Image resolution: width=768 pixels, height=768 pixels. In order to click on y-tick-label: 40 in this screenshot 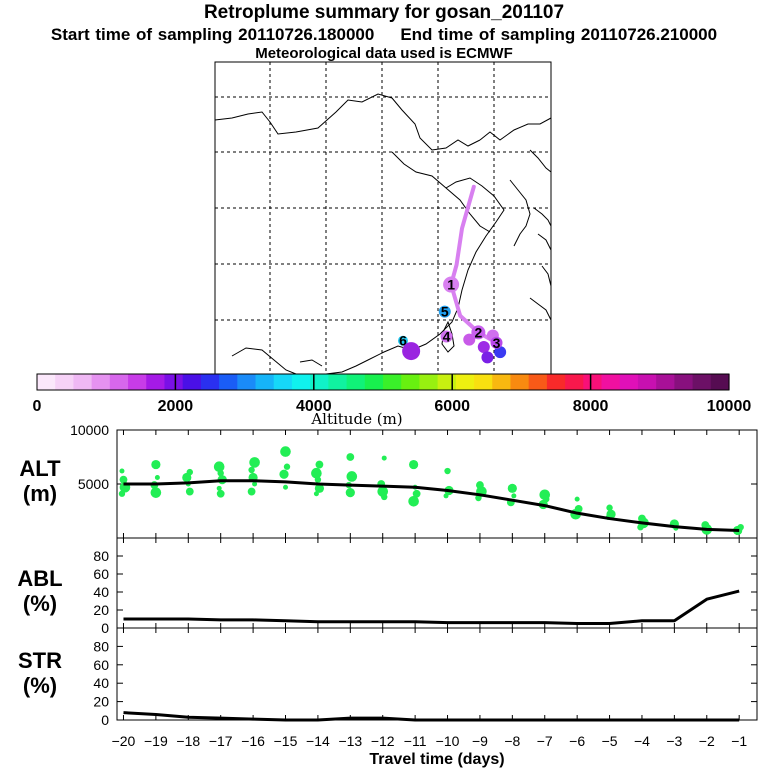, I will do `click(101, 592)`.